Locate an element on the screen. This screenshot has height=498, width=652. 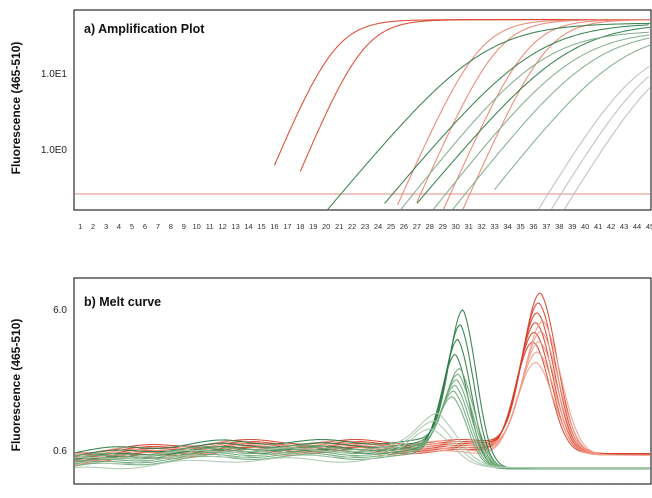
panel-a-x-tick: 37 is located at coordinates (546, 226).